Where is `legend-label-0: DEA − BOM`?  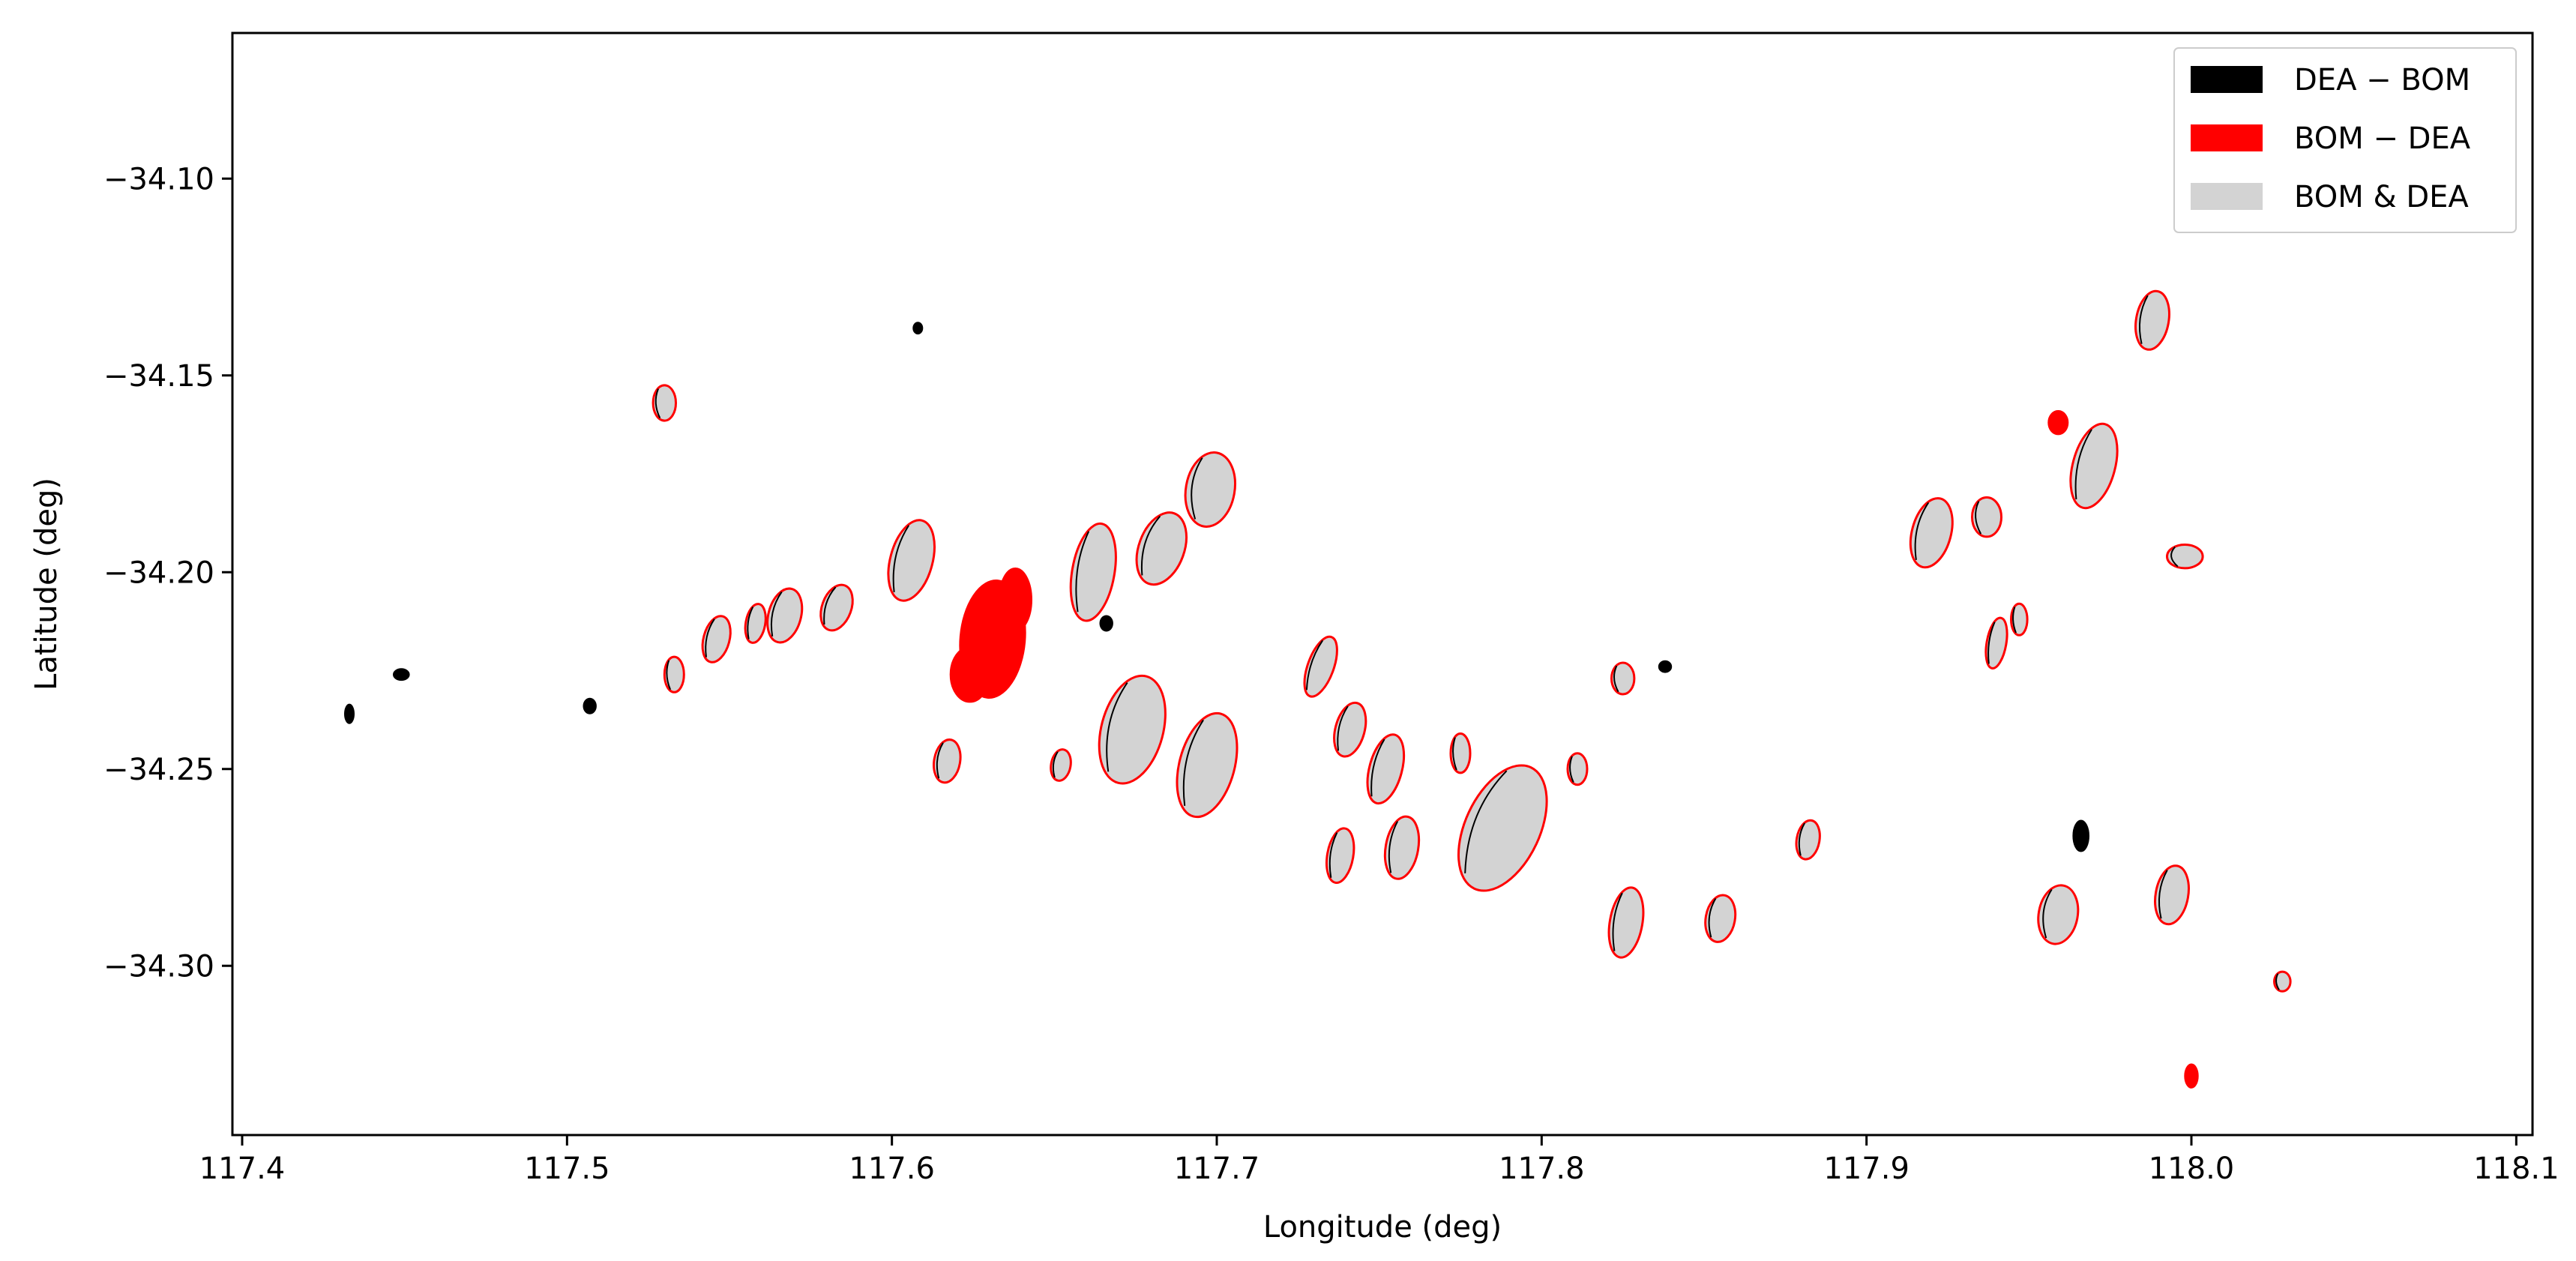 legend-label-0: DEA − BOM is located at coordinates (2382, 80).